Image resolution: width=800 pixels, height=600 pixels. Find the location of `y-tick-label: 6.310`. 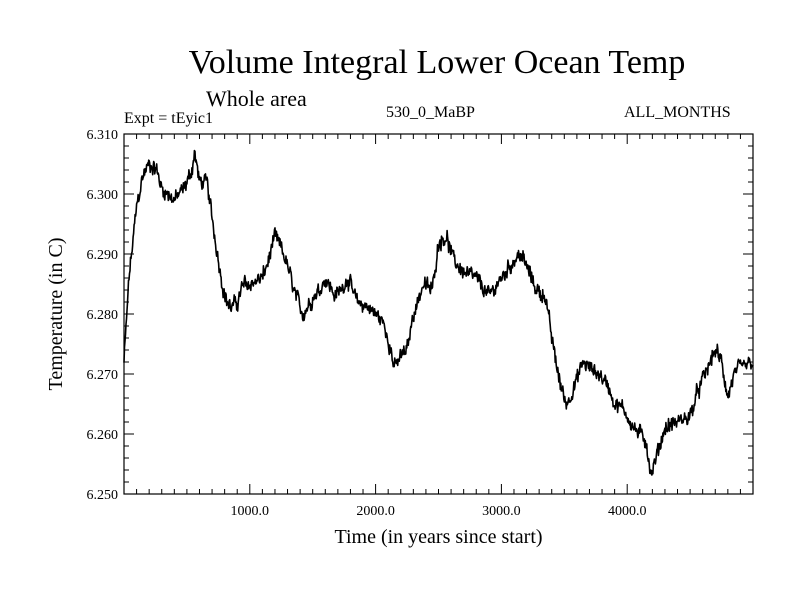

y-tick-label: 6.310 is located at coordinates (103, 135).